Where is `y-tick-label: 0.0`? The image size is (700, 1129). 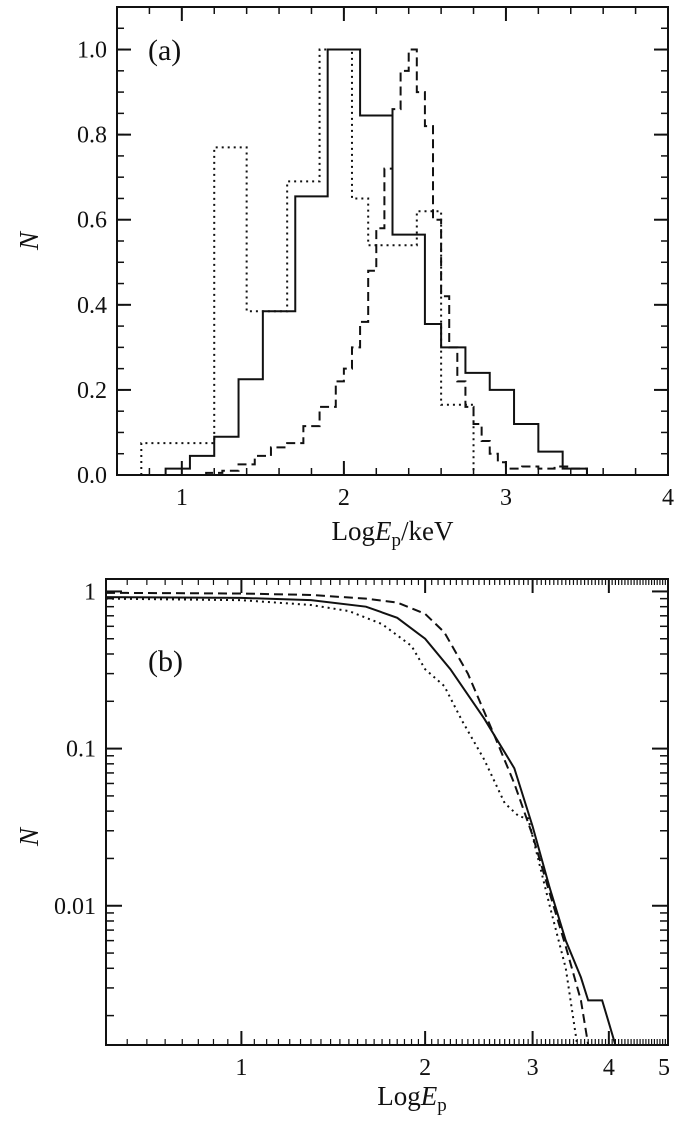 y-tick-label: 0.0 is located at coordinates (92, 476).